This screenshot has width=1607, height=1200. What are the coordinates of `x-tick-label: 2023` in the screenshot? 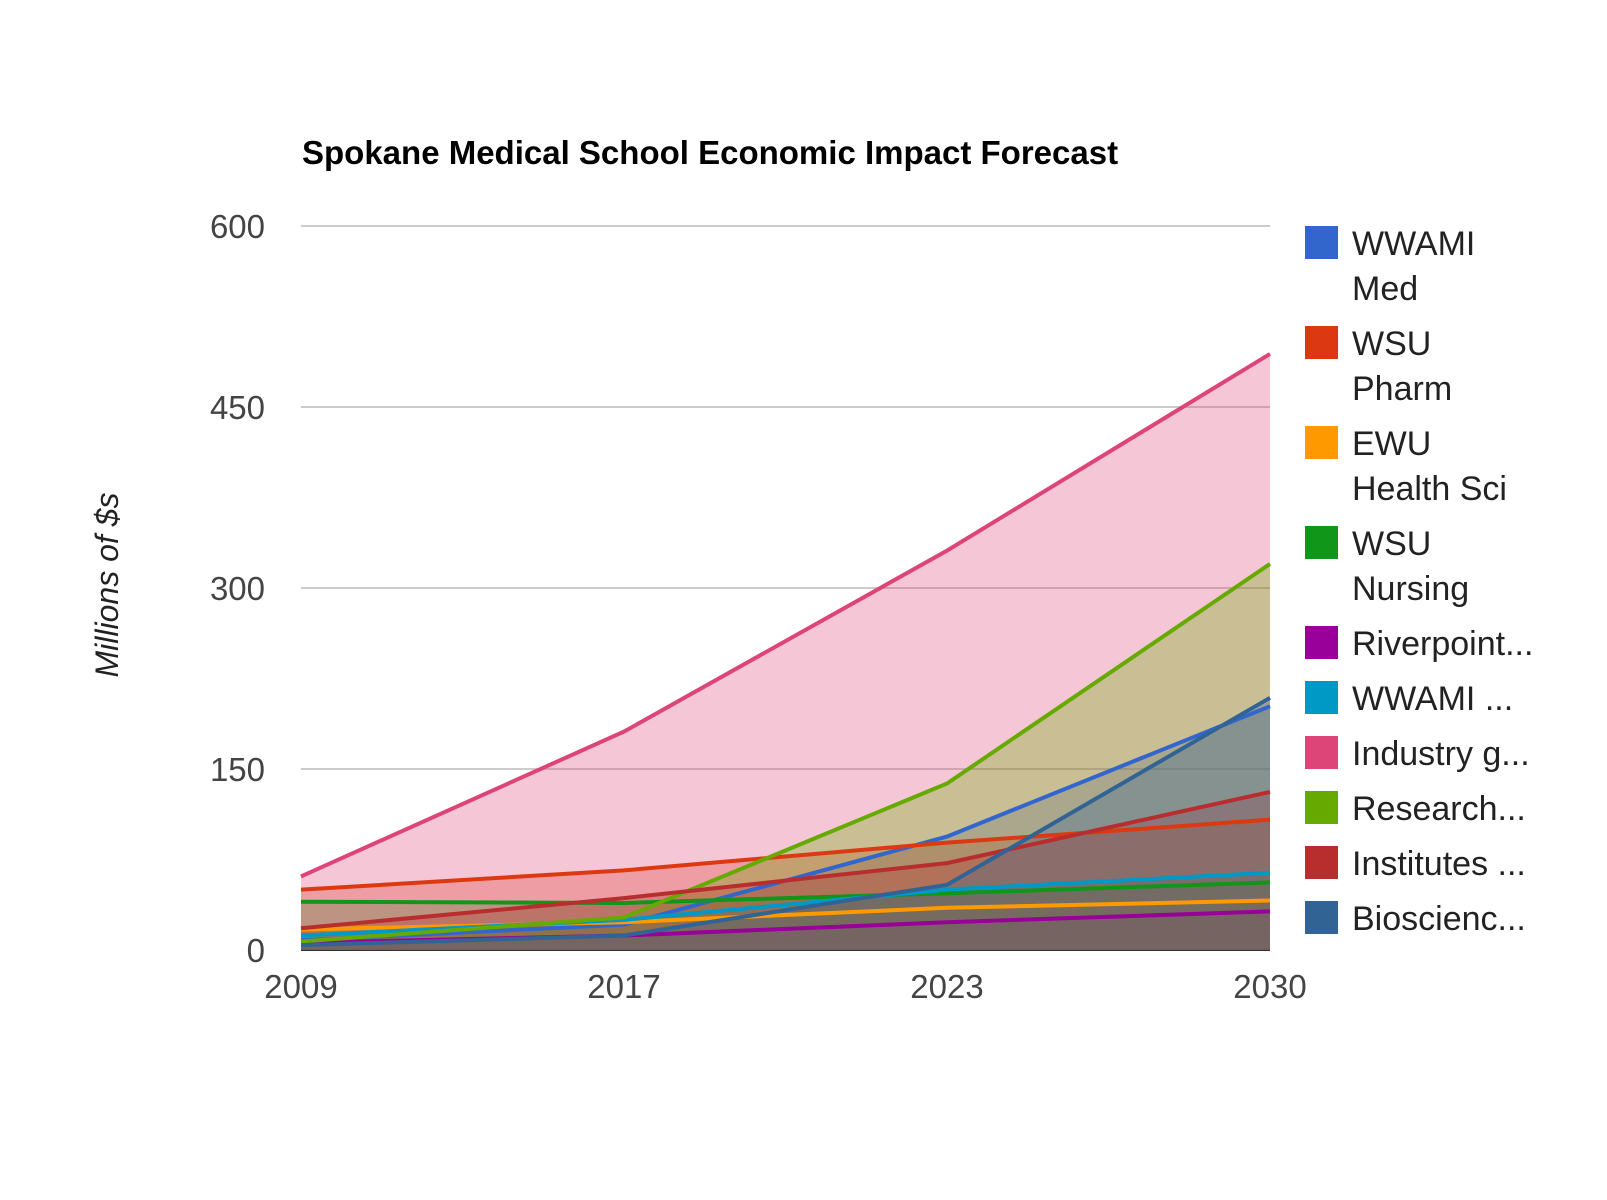 It's located at (946, 986).